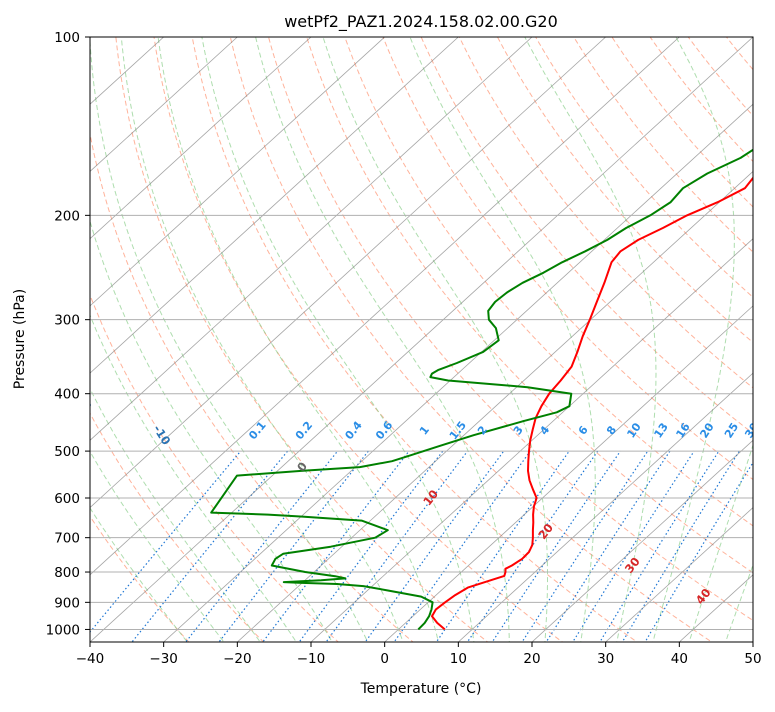 This screenshot has width=775, height=712. What do you see at coordinates (605, 659) in the screenshot?
I see `x-tick-label: 30` at bounding box center [605, 659].